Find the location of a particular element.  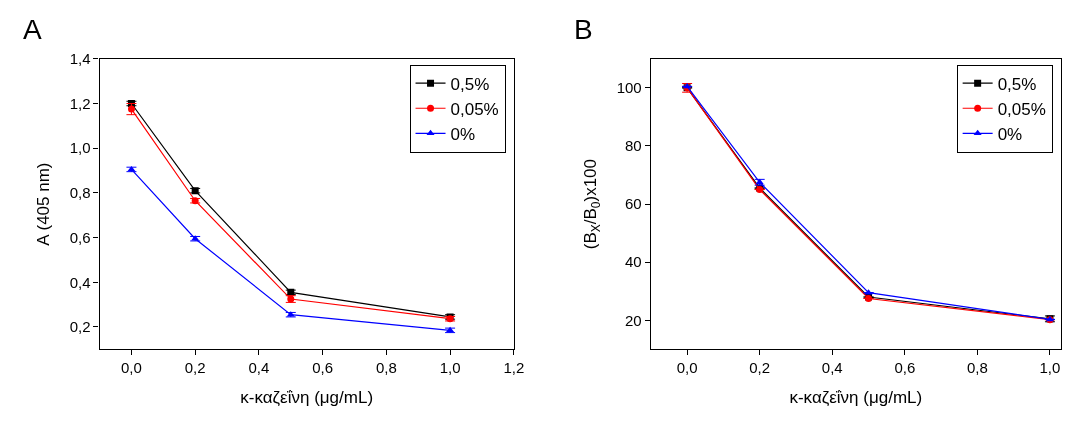

y-axis-title: A (405 nm) is located at coordinates (44, 204).